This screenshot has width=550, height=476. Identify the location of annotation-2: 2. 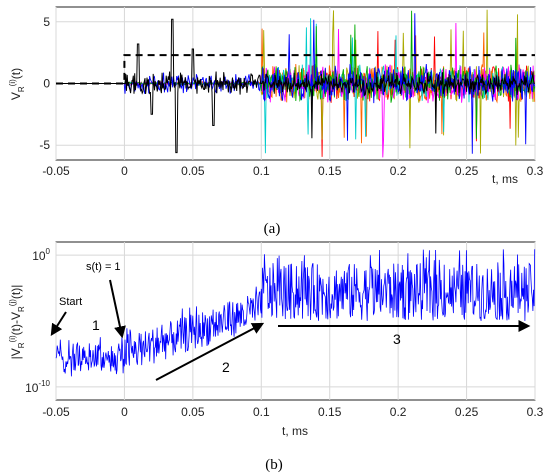
(226, 367).